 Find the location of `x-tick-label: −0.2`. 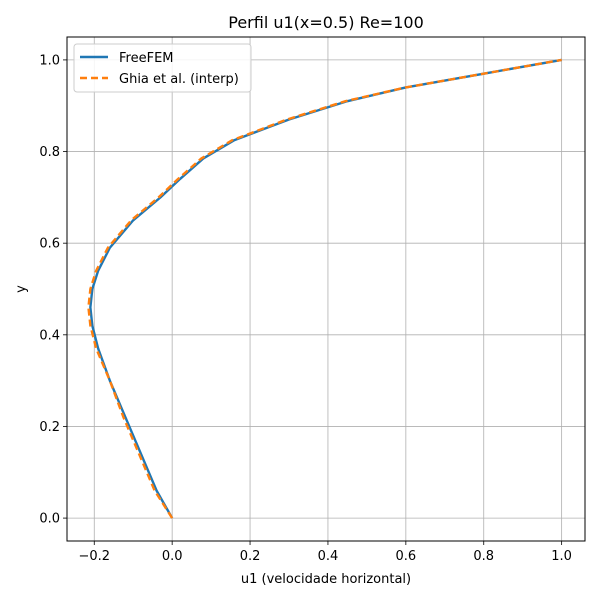

x-tick-label: −0.2 is located at coordinates (94, 556).